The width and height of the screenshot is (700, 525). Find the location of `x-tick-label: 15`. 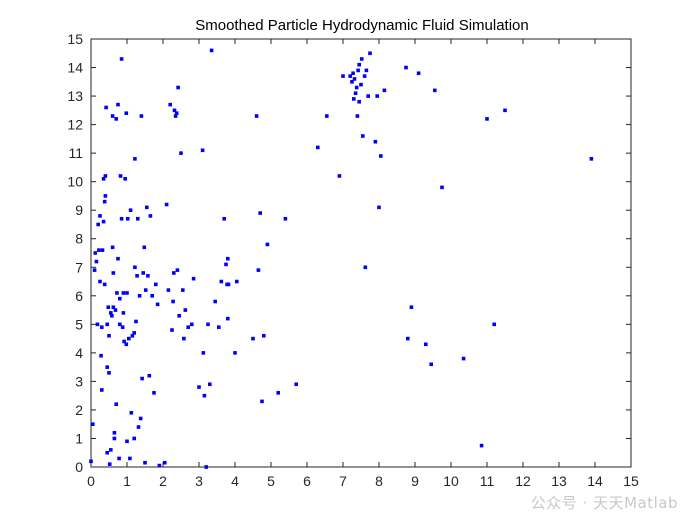

x-tick-label: 15 is located at coordinates (631, 481).